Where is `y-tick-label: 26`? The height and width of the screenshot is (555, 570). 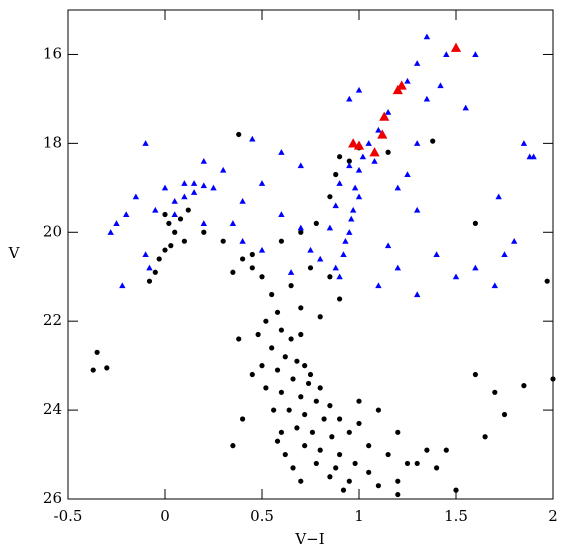
y-tick-label: 26 is located at coordinates (52, 498).